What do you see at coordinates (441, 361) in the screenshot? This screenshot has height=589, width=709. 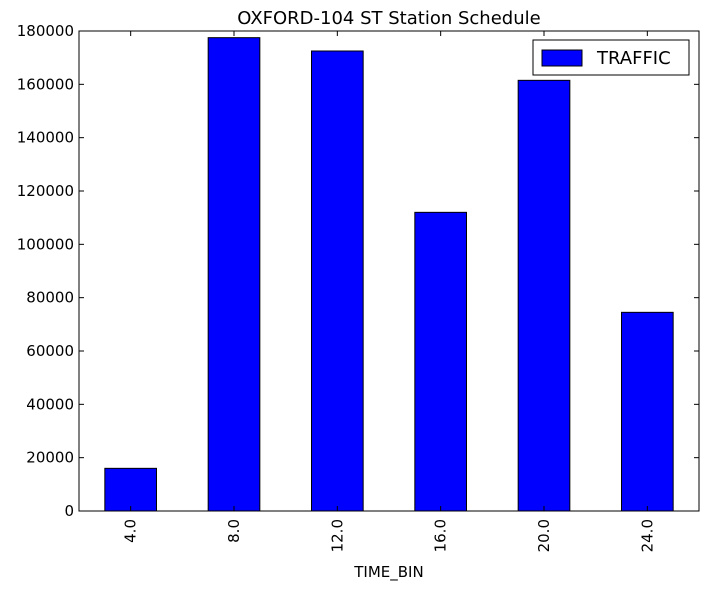 I see `bar-16.0` at bounding box center [441, 361].